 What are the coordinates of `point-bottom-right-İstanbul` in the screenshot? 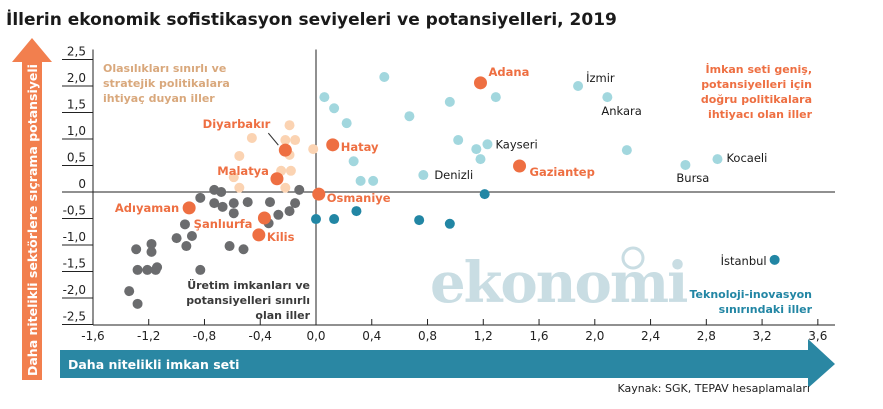 It's located at (774, 259).